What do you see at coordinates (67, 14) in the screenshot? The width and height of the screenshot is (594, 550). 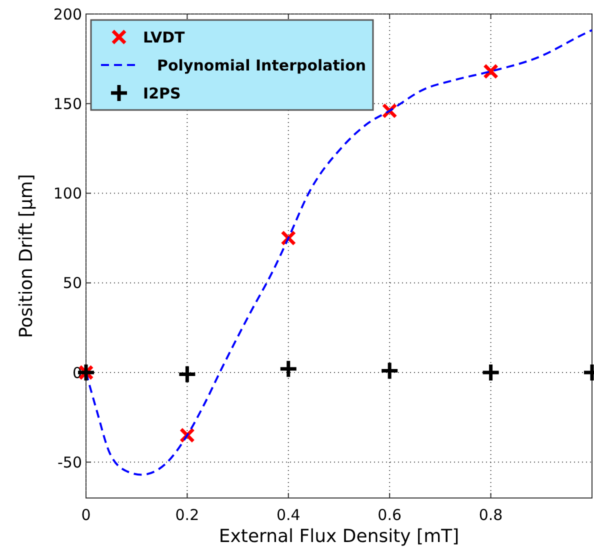 I see `y-tick-label: 200` at bounding box center [67, 14].